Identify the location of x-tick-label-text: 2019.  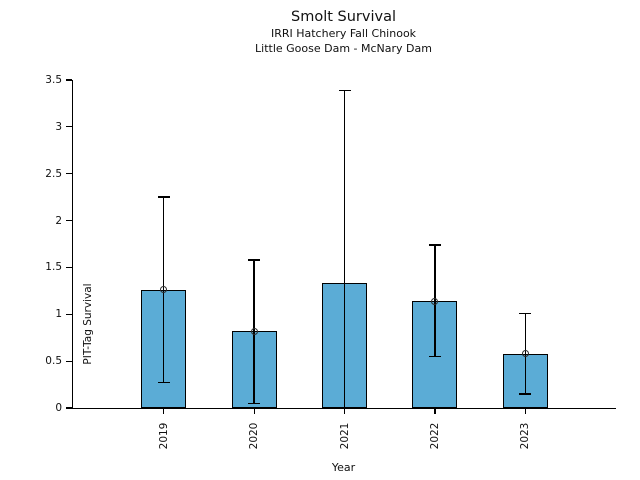
(163, 436).